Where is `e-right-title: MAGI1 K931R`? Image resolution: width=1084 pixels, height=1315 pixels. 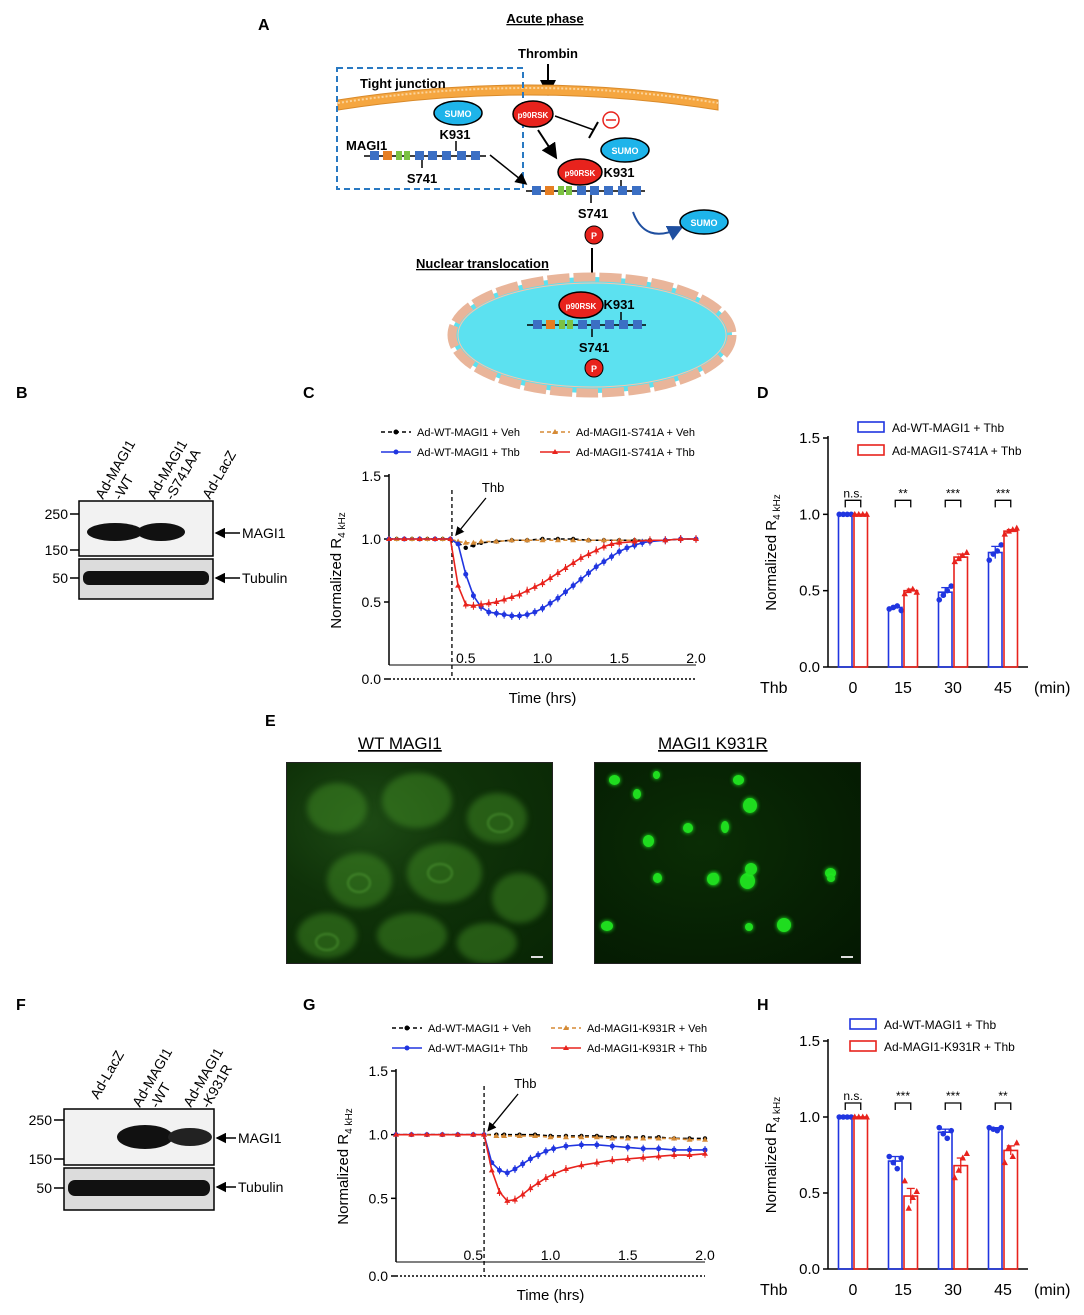 e-right-title: MAGI1 K931R is located at coordinates (713, 743).